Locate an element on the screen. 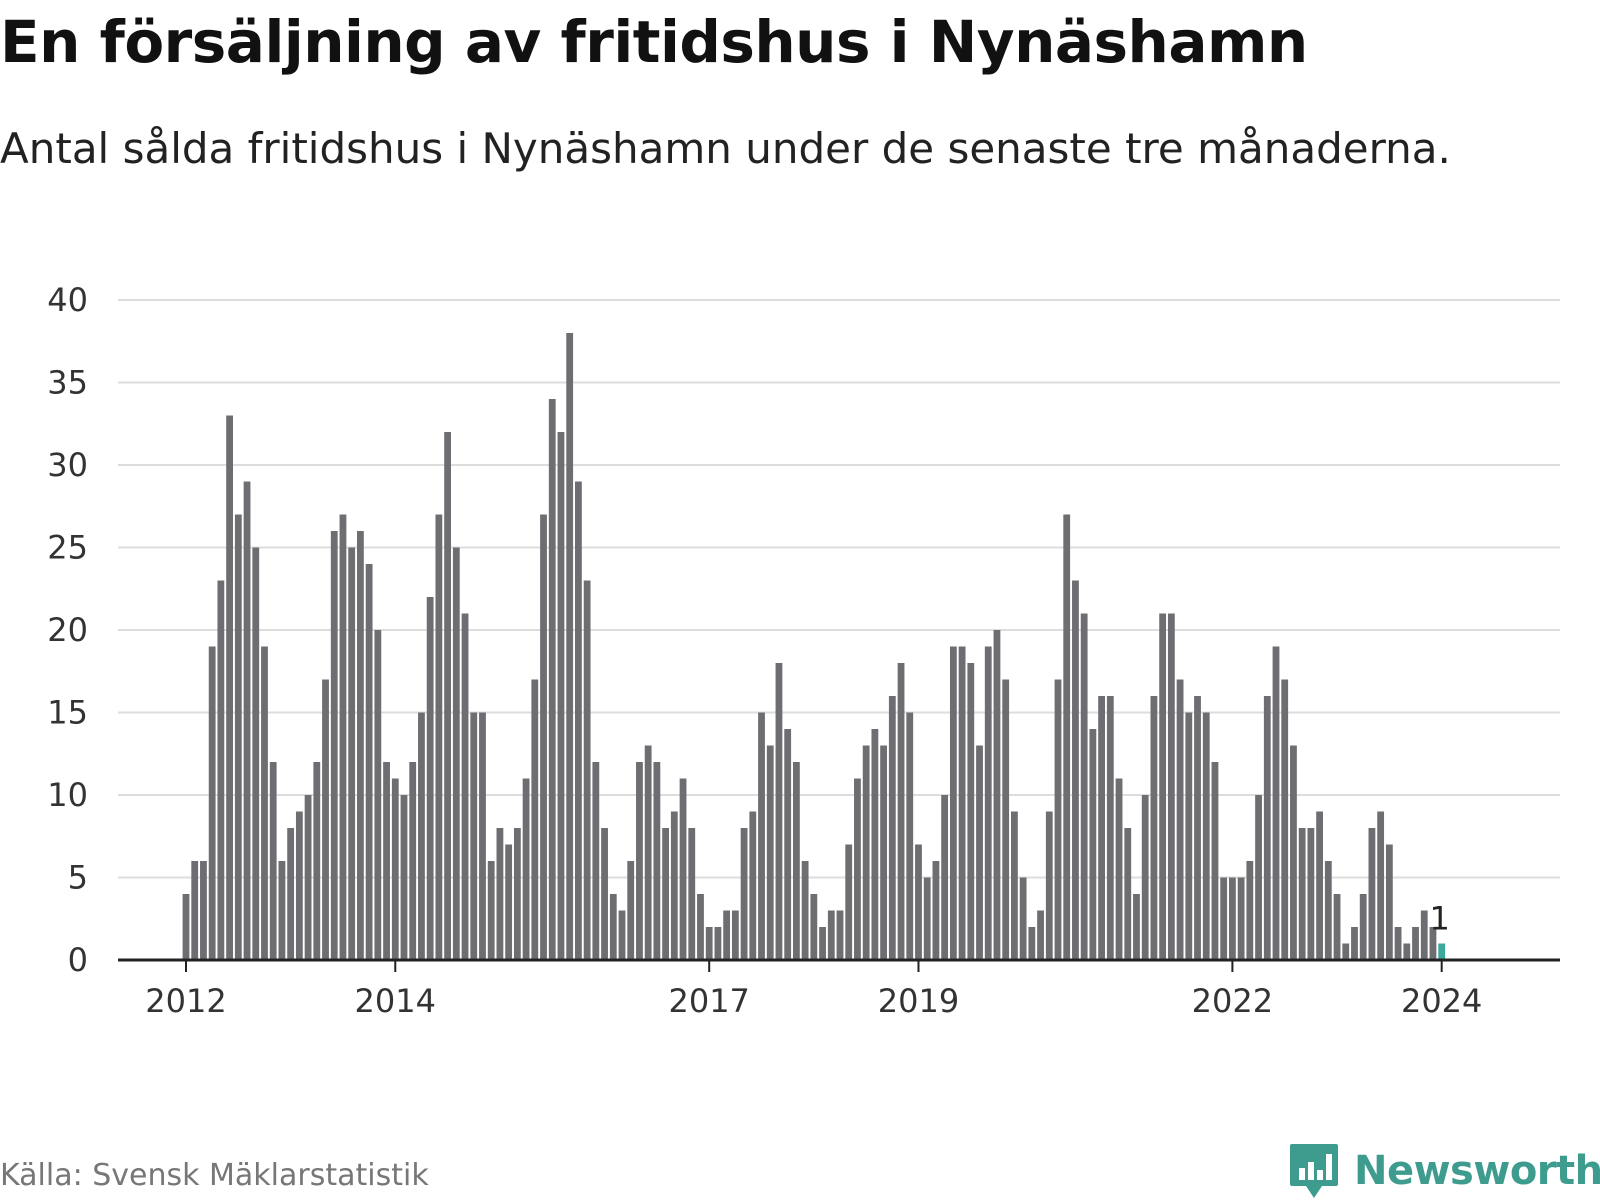 The image size is (1600, 1200). x-tick-label: 2022 is located at coordinates (1232, 1001).